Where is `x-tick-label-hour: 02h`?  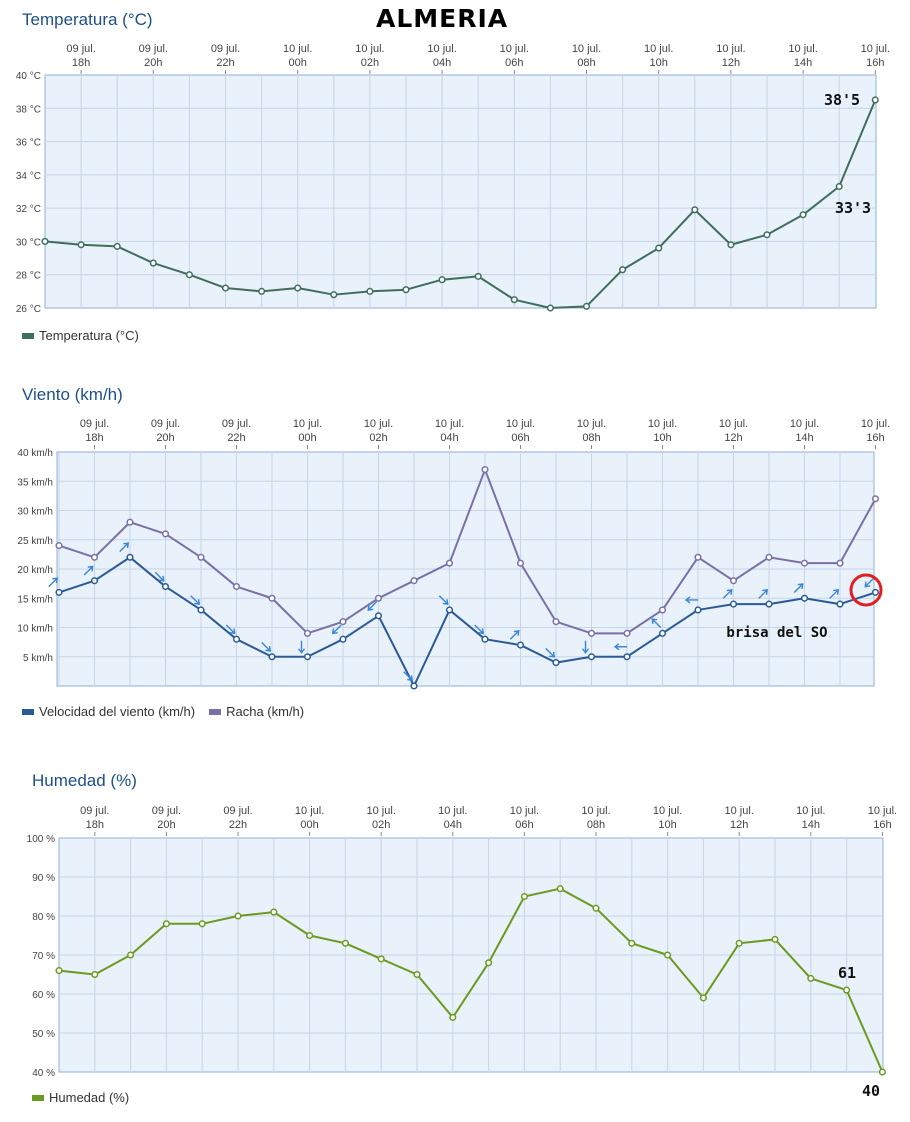 x-tick-label-hour: 02h is located at coordinates (381, 825).